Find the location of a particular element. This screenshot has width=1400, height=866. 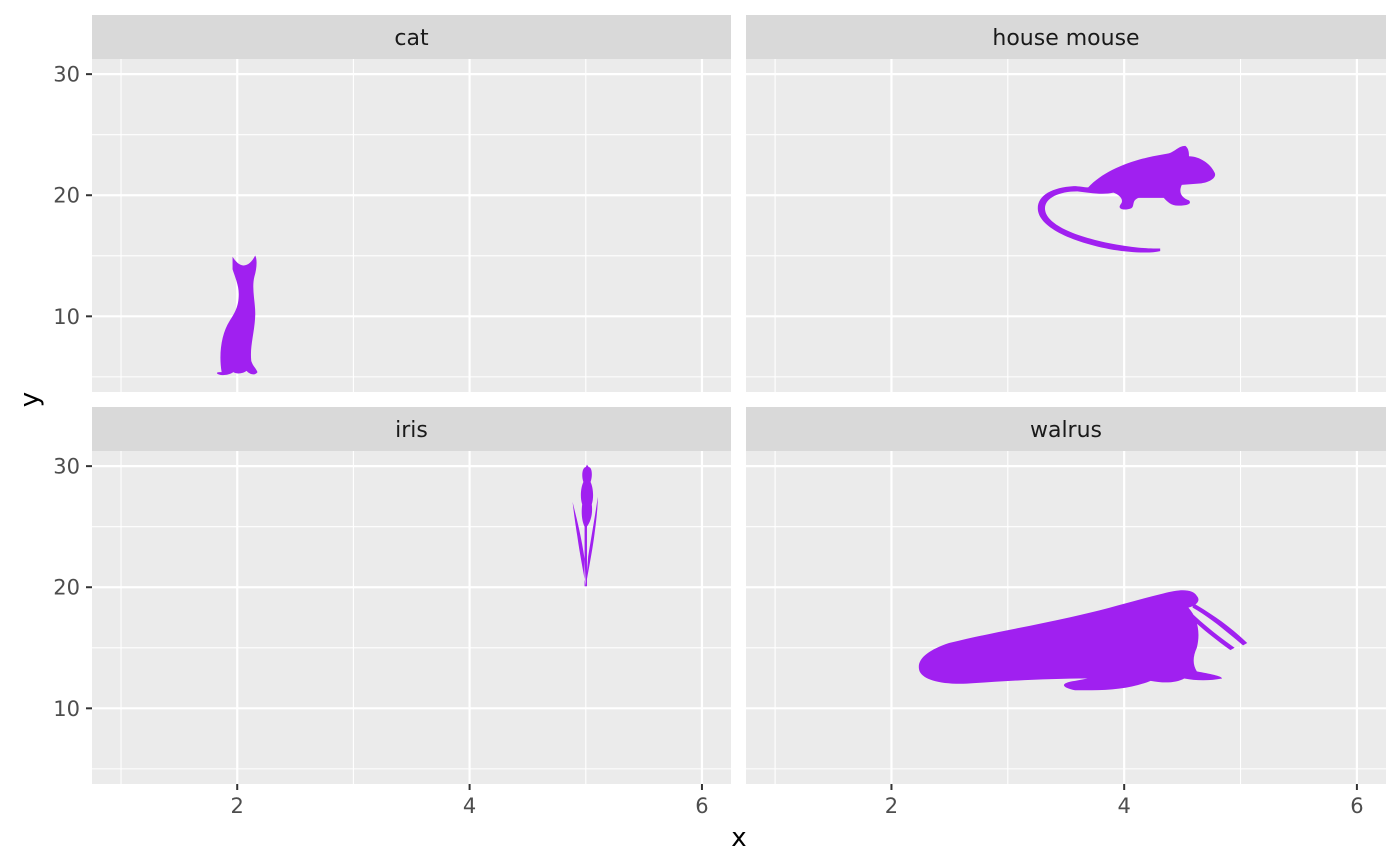

strip-label: cat is located at coordinates (411, 38).